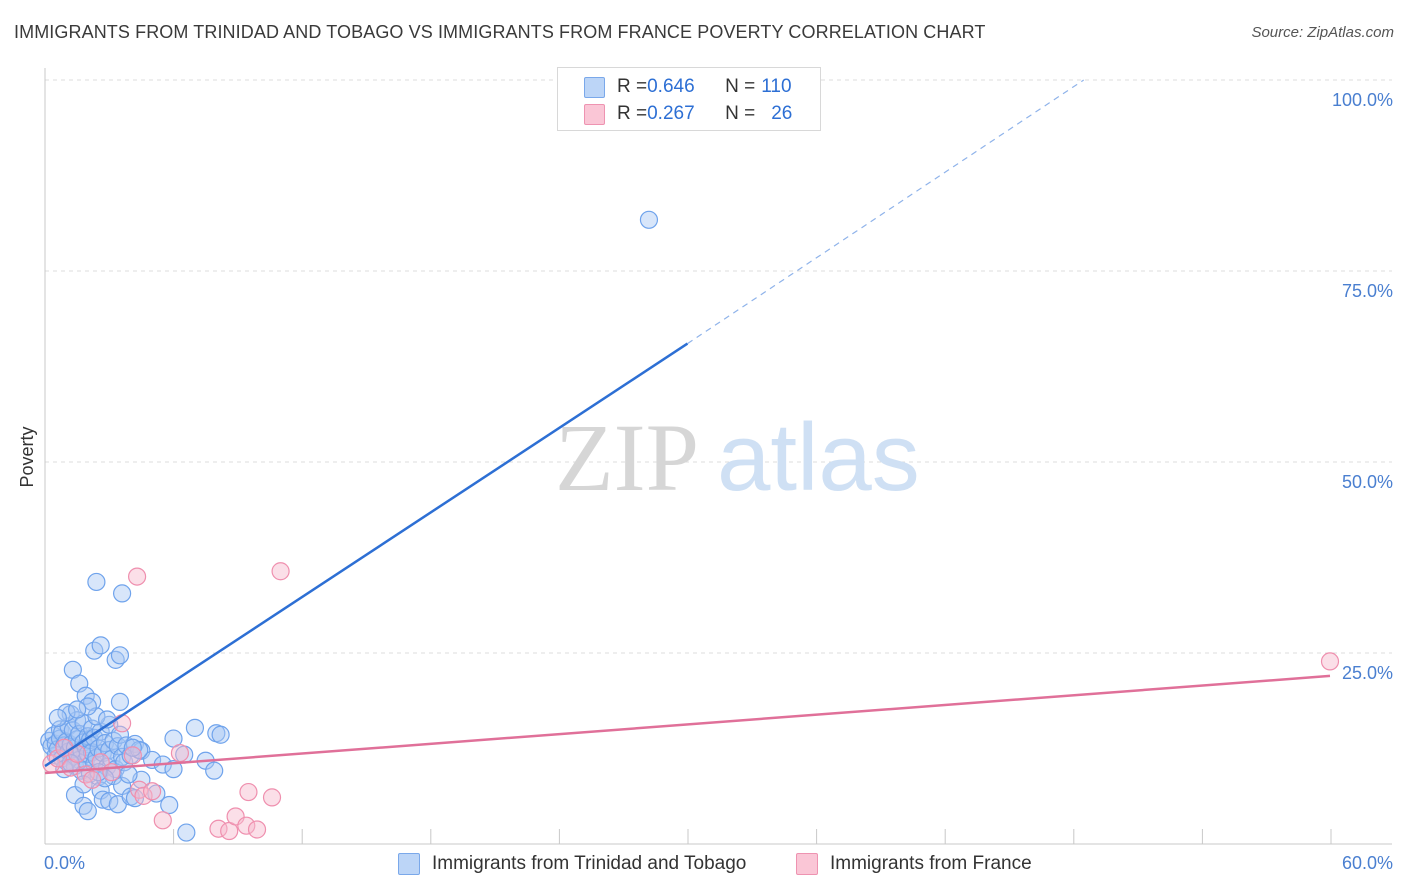 The height and width of the screenshot is (892, 1406). Describe the element at coordinates (807, 864) in the screenshot. I see `series-swatch-france` at that location.